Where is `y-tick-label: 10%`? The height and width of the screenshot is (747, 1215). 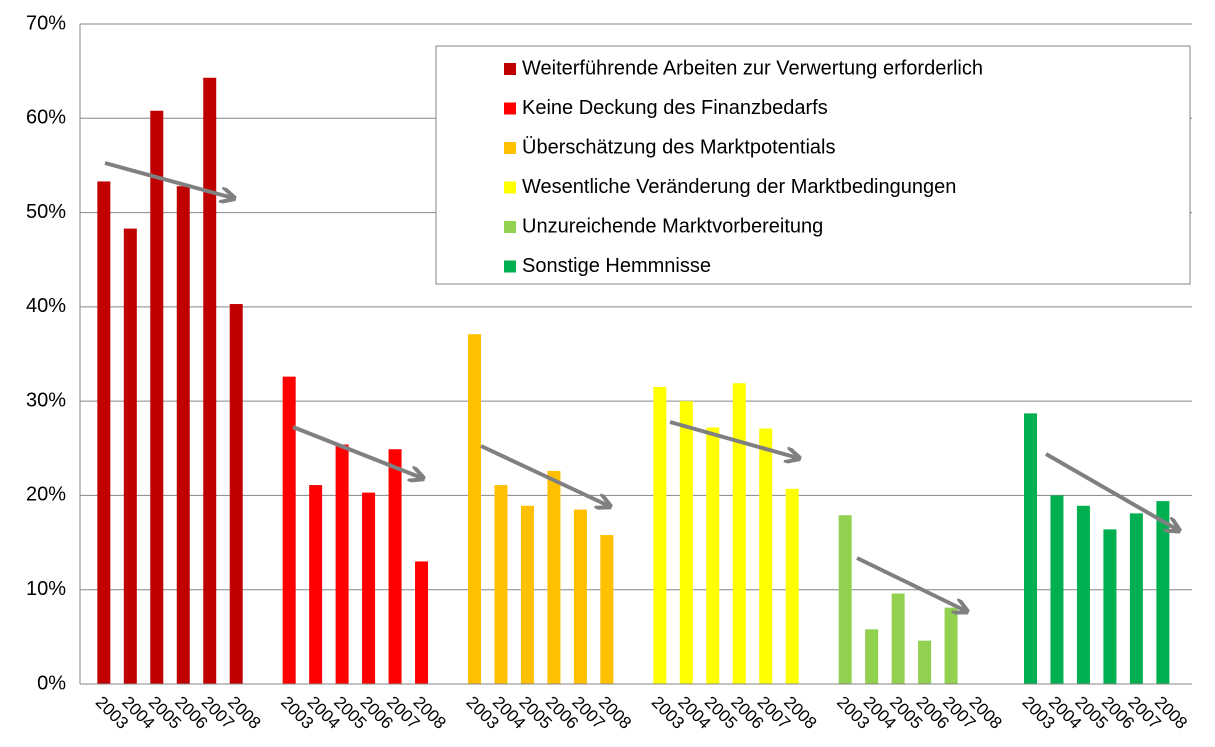
y-tick-label: 10% is located at coordinates (46, 589).